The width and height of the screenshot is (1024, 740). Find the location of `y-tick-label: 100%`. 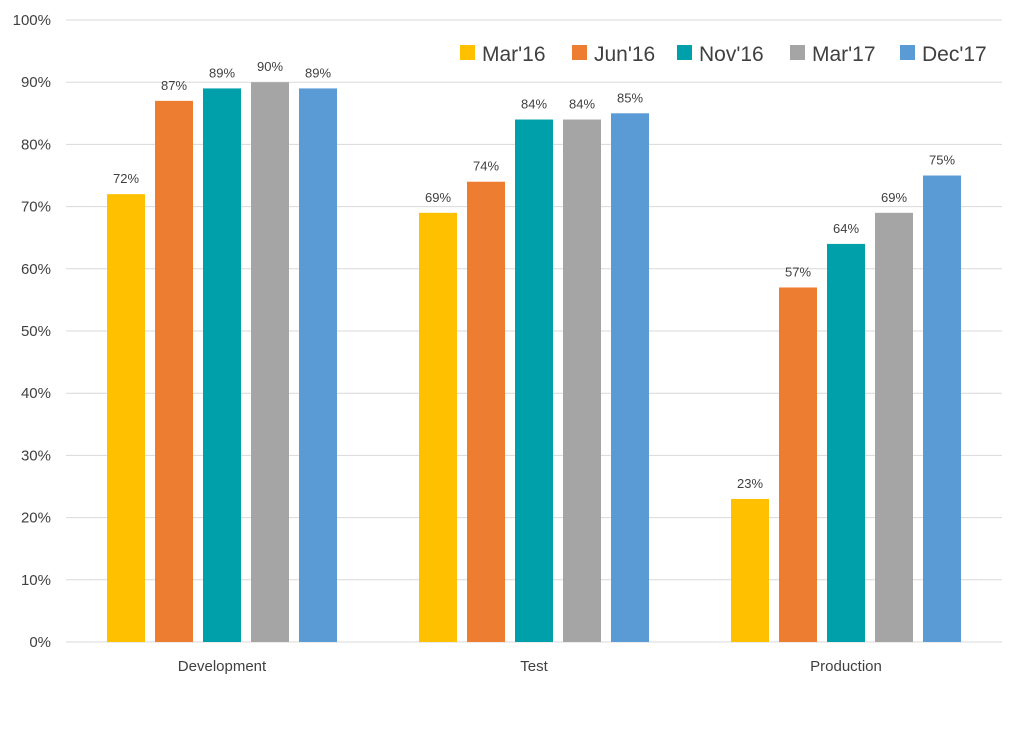

y-tick-label: 100% is located at coordinates (32, 20).